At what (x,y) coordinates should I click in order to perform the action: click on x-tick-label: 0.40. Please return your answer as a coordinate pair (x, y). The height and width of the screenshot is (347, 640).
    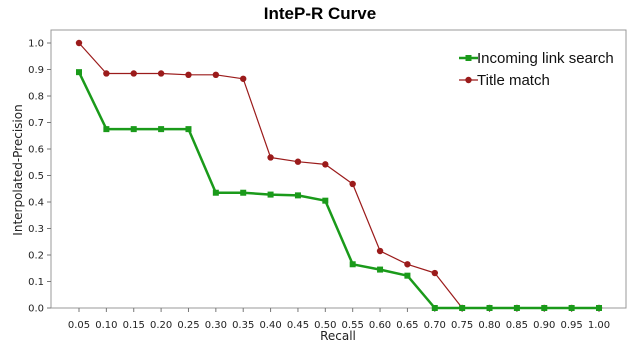
    Looking at the image, I should click on (270, 325).